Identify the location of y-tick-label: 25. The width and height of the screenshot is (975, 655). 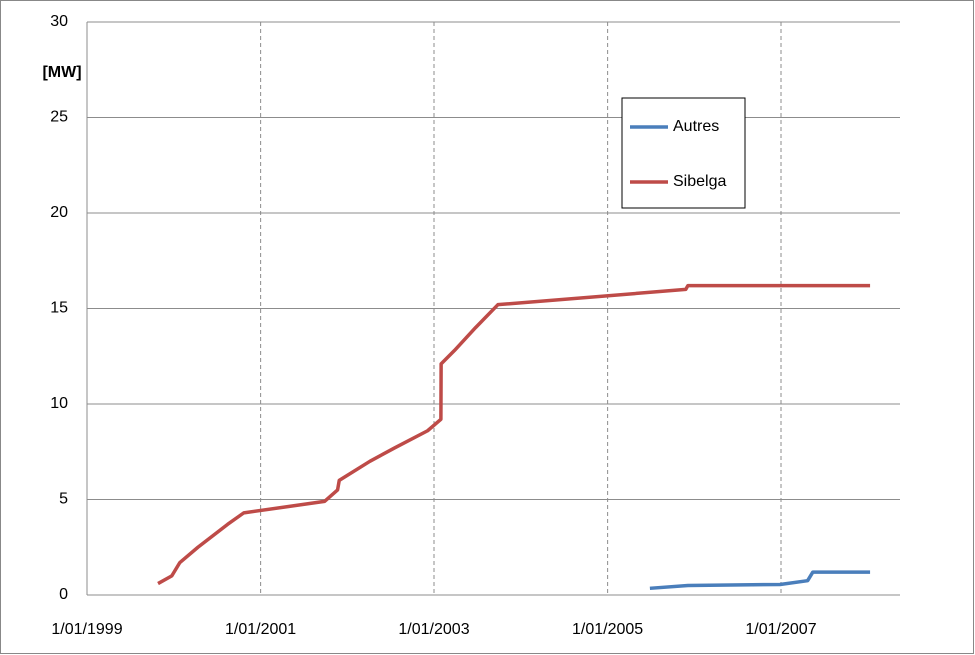
(59, 117).